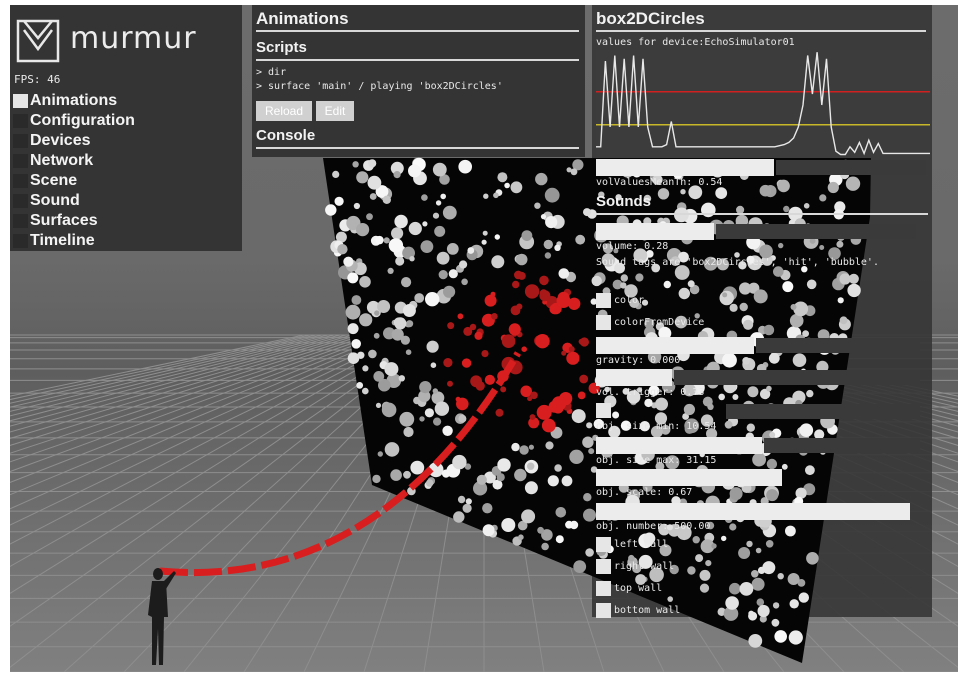 The image size is (968, 677). Describe the element at coordinates (126, 181) in the screenshot. I see `nav-item-scene: Scene` at that location.